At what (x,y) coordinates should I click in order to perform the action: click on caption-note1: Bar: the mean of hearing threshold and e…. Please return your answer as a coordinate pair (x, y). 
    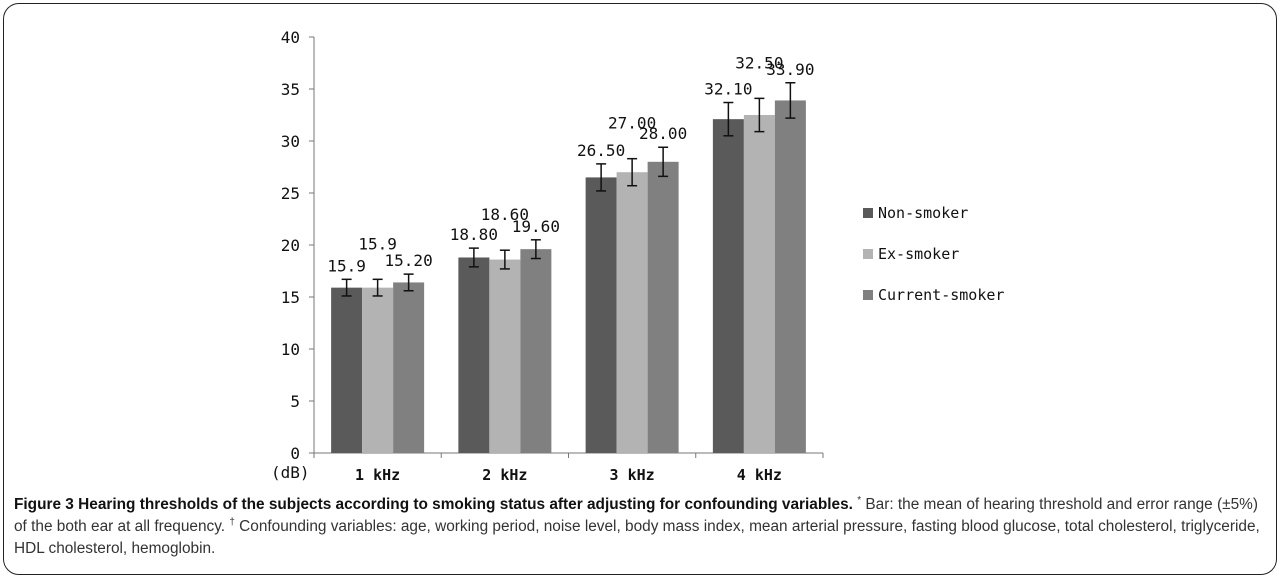
    Looking at the image, I should click on (636, 515).